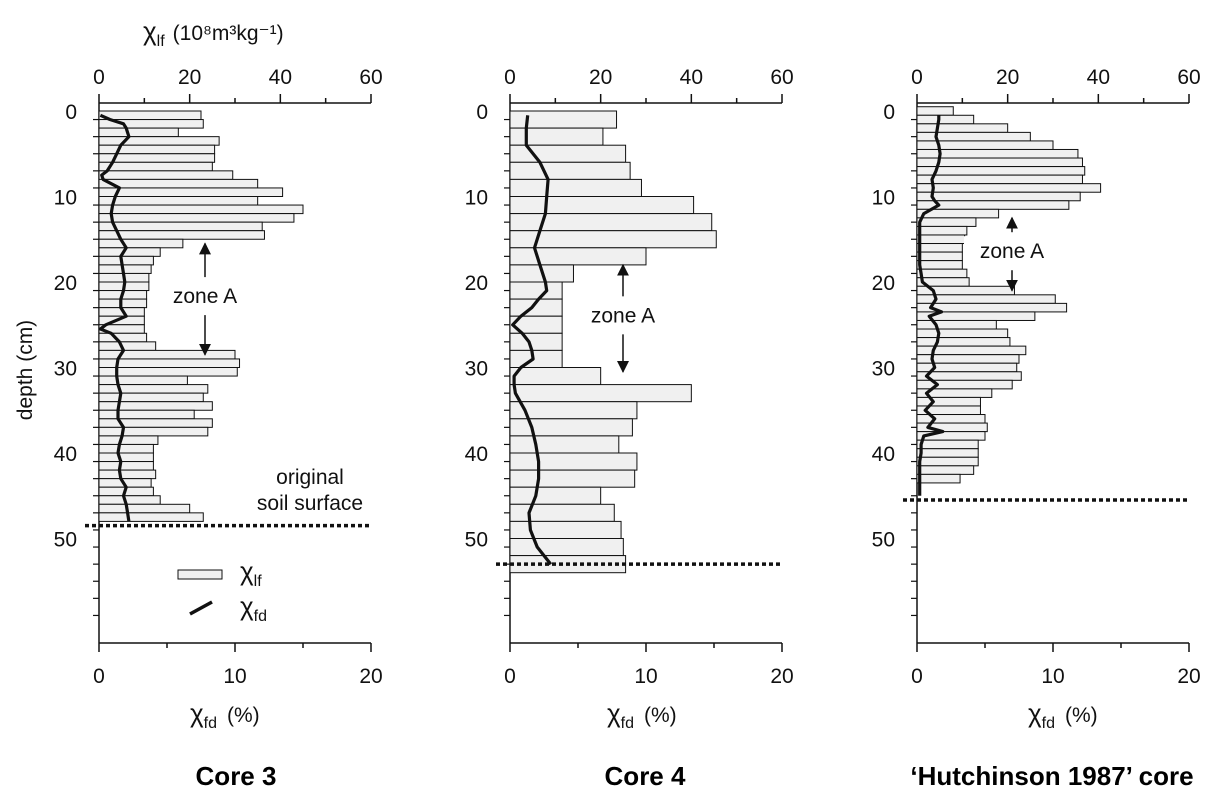 This screenshot has width=1219, height=794. Describe the element at coordinates (99, 77) in the screenshot. I see `top-tick-label: 0` at that location.